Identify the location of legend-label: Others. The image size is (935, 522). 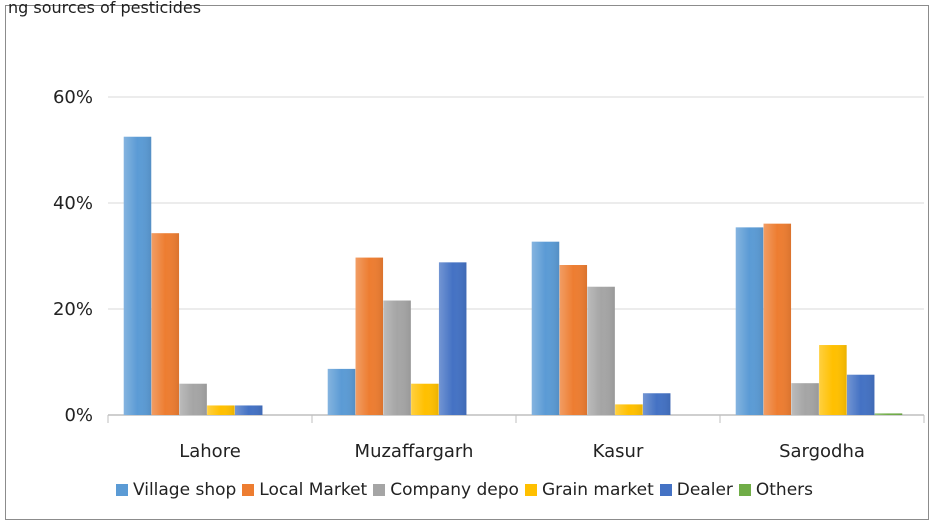
(784, 490).